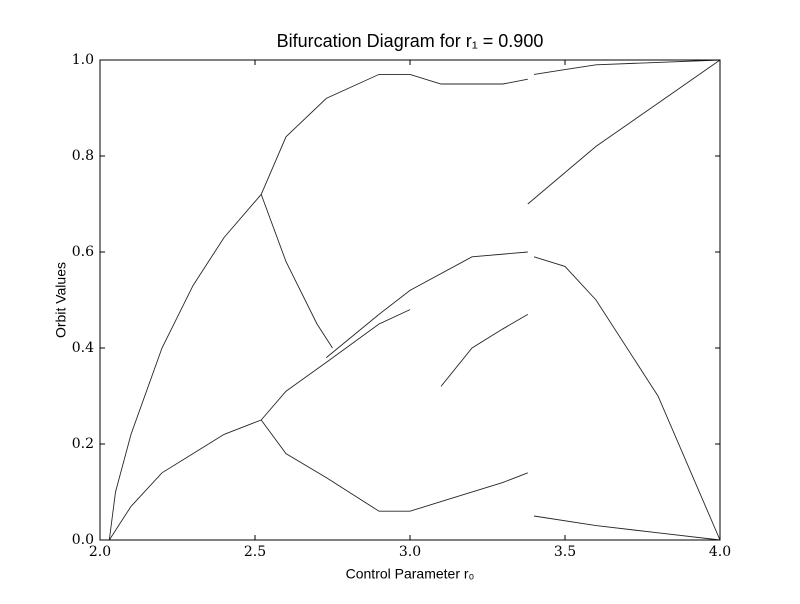 The width and height of the screenshot is (800, 604). Describe the element at coordinates (410, 574) in the screenshot. I see `x-axis-label: Control Parameter r₀` at that location.